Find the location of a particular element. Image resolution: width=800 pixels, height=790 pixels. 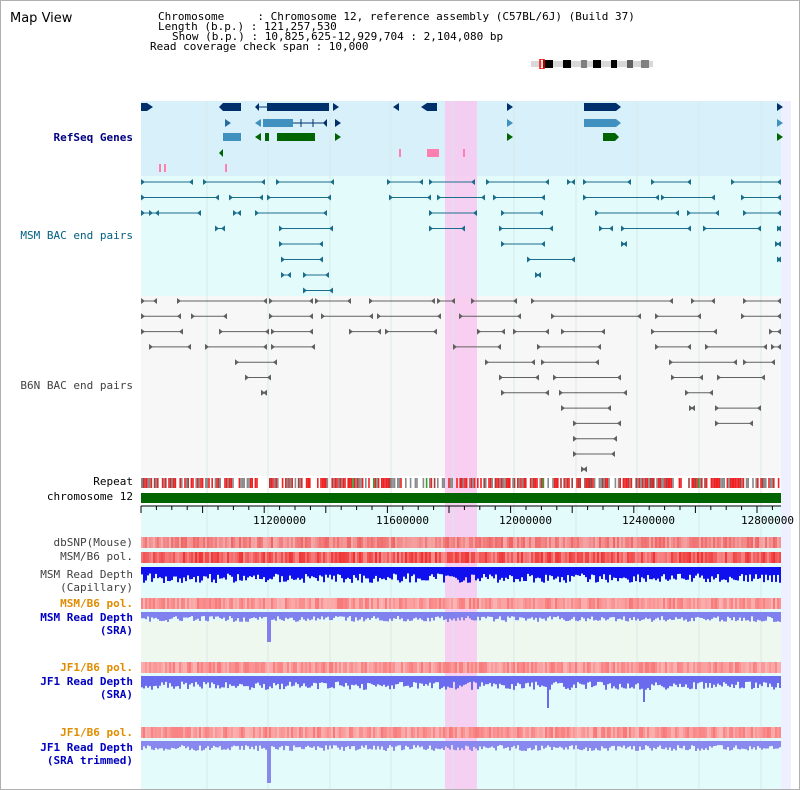

track-label-msm-bac: MSM BAC end pairs is located at coordinates (76, 235).